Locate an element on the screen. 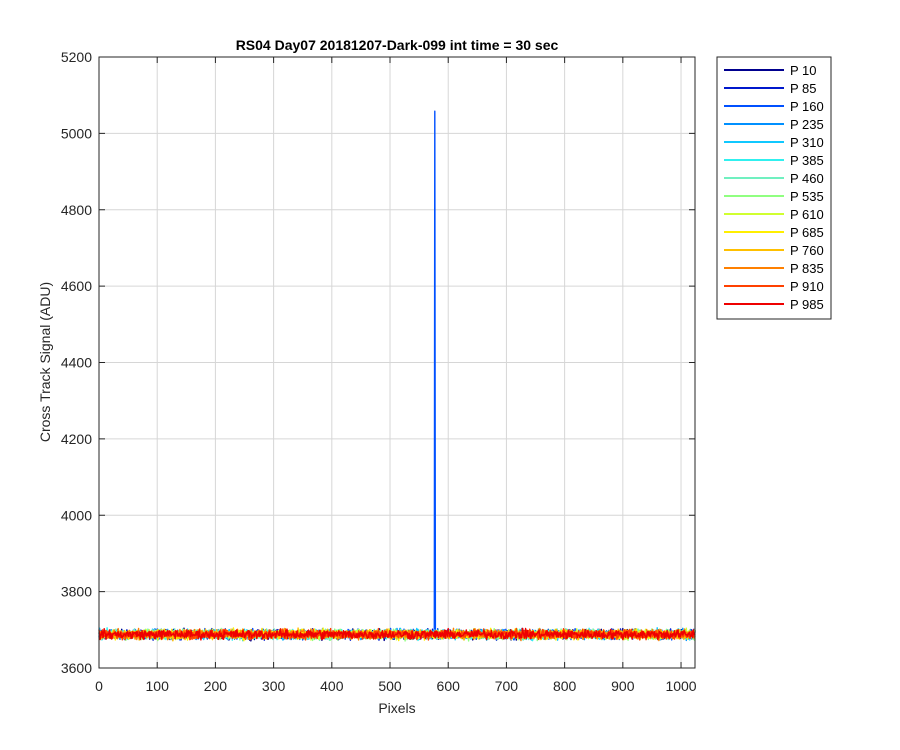  x-tick-label: 700 is located at coordinates (507, 686).